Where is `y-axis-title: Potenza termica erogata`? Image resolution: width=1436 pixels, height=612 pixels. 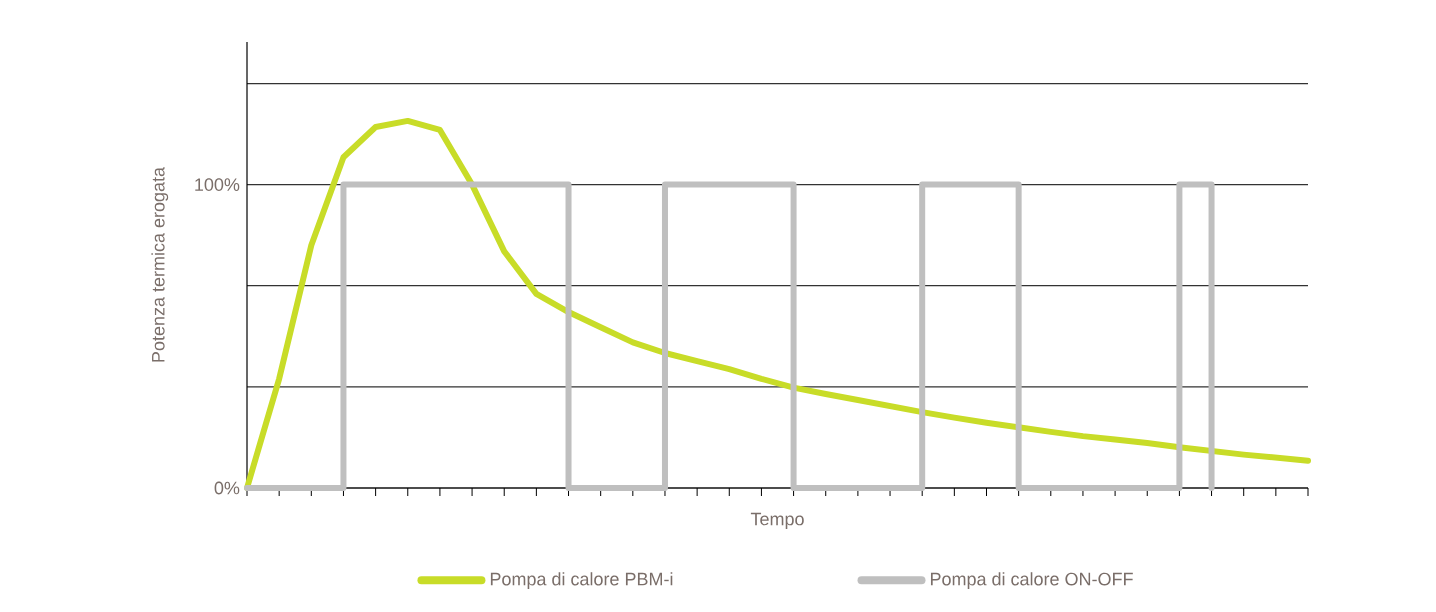
y-axis-title: Potenza termica erogata is located at coordinates (160, 264).